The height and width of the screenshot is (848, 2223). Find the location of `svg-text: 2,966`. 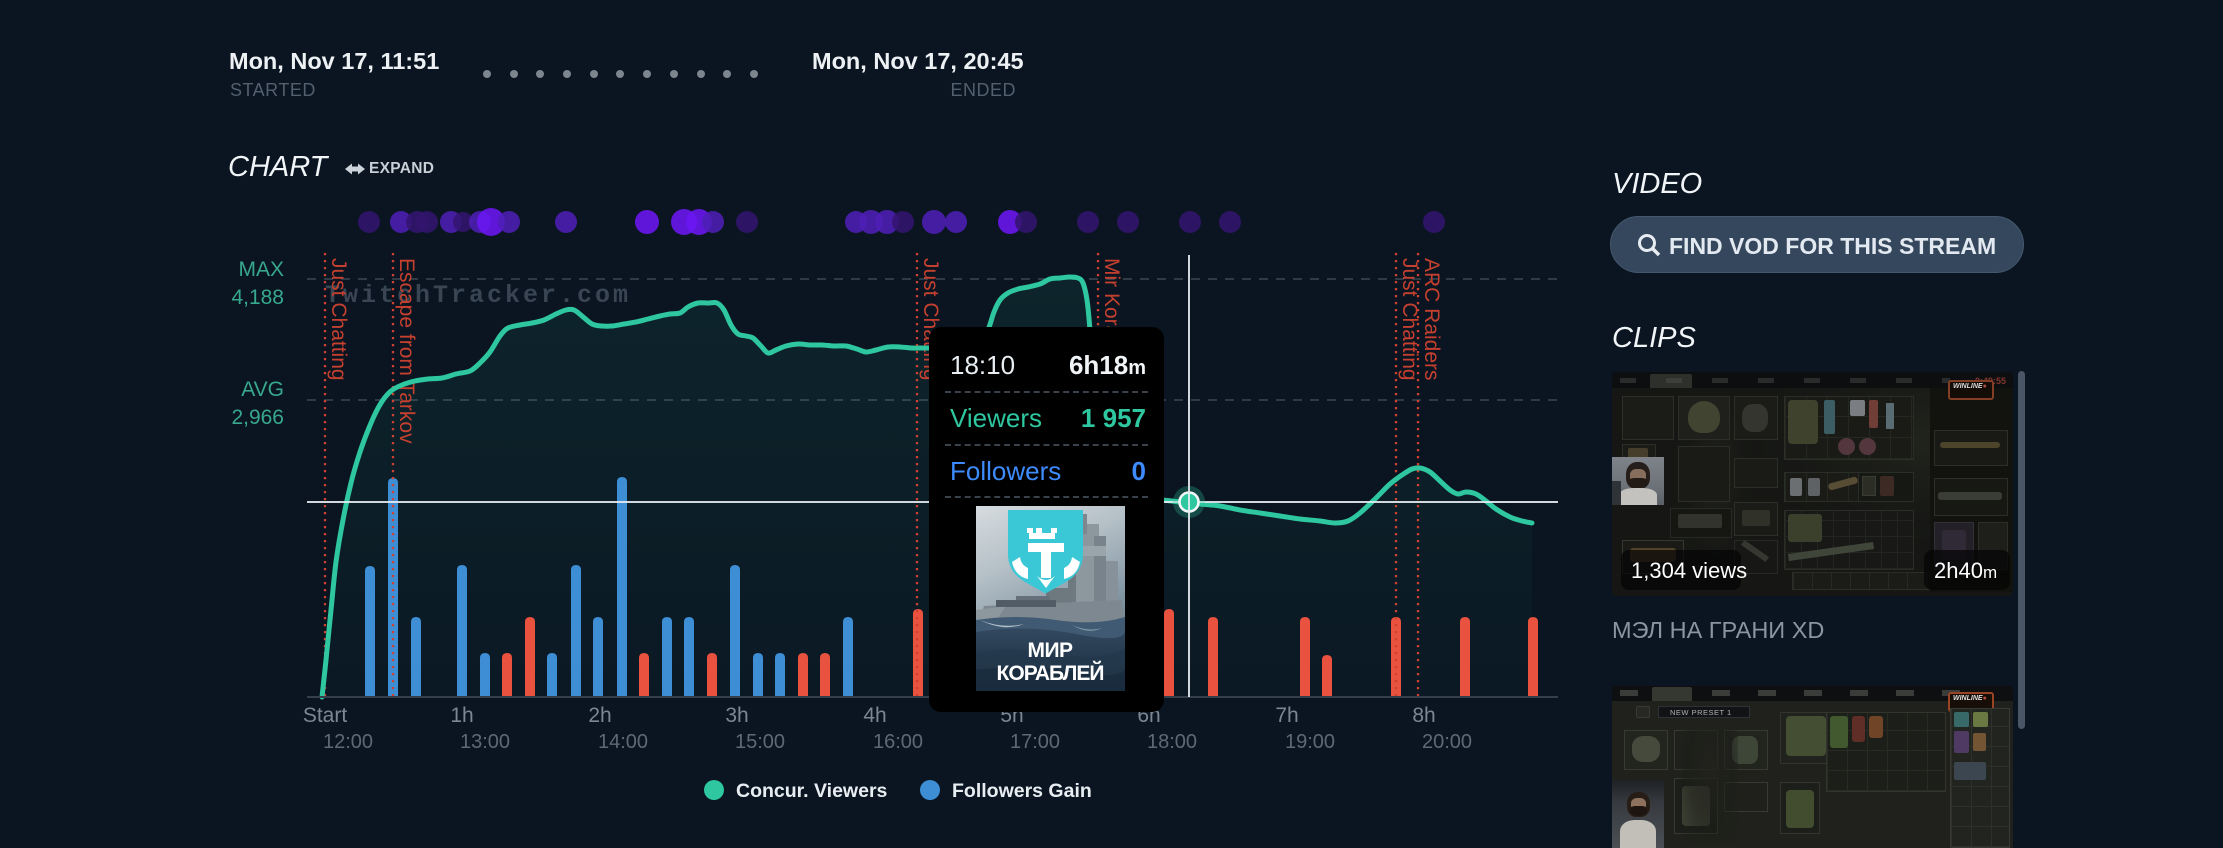

svg-text: 2,966 is located at coordinates (257, 417).